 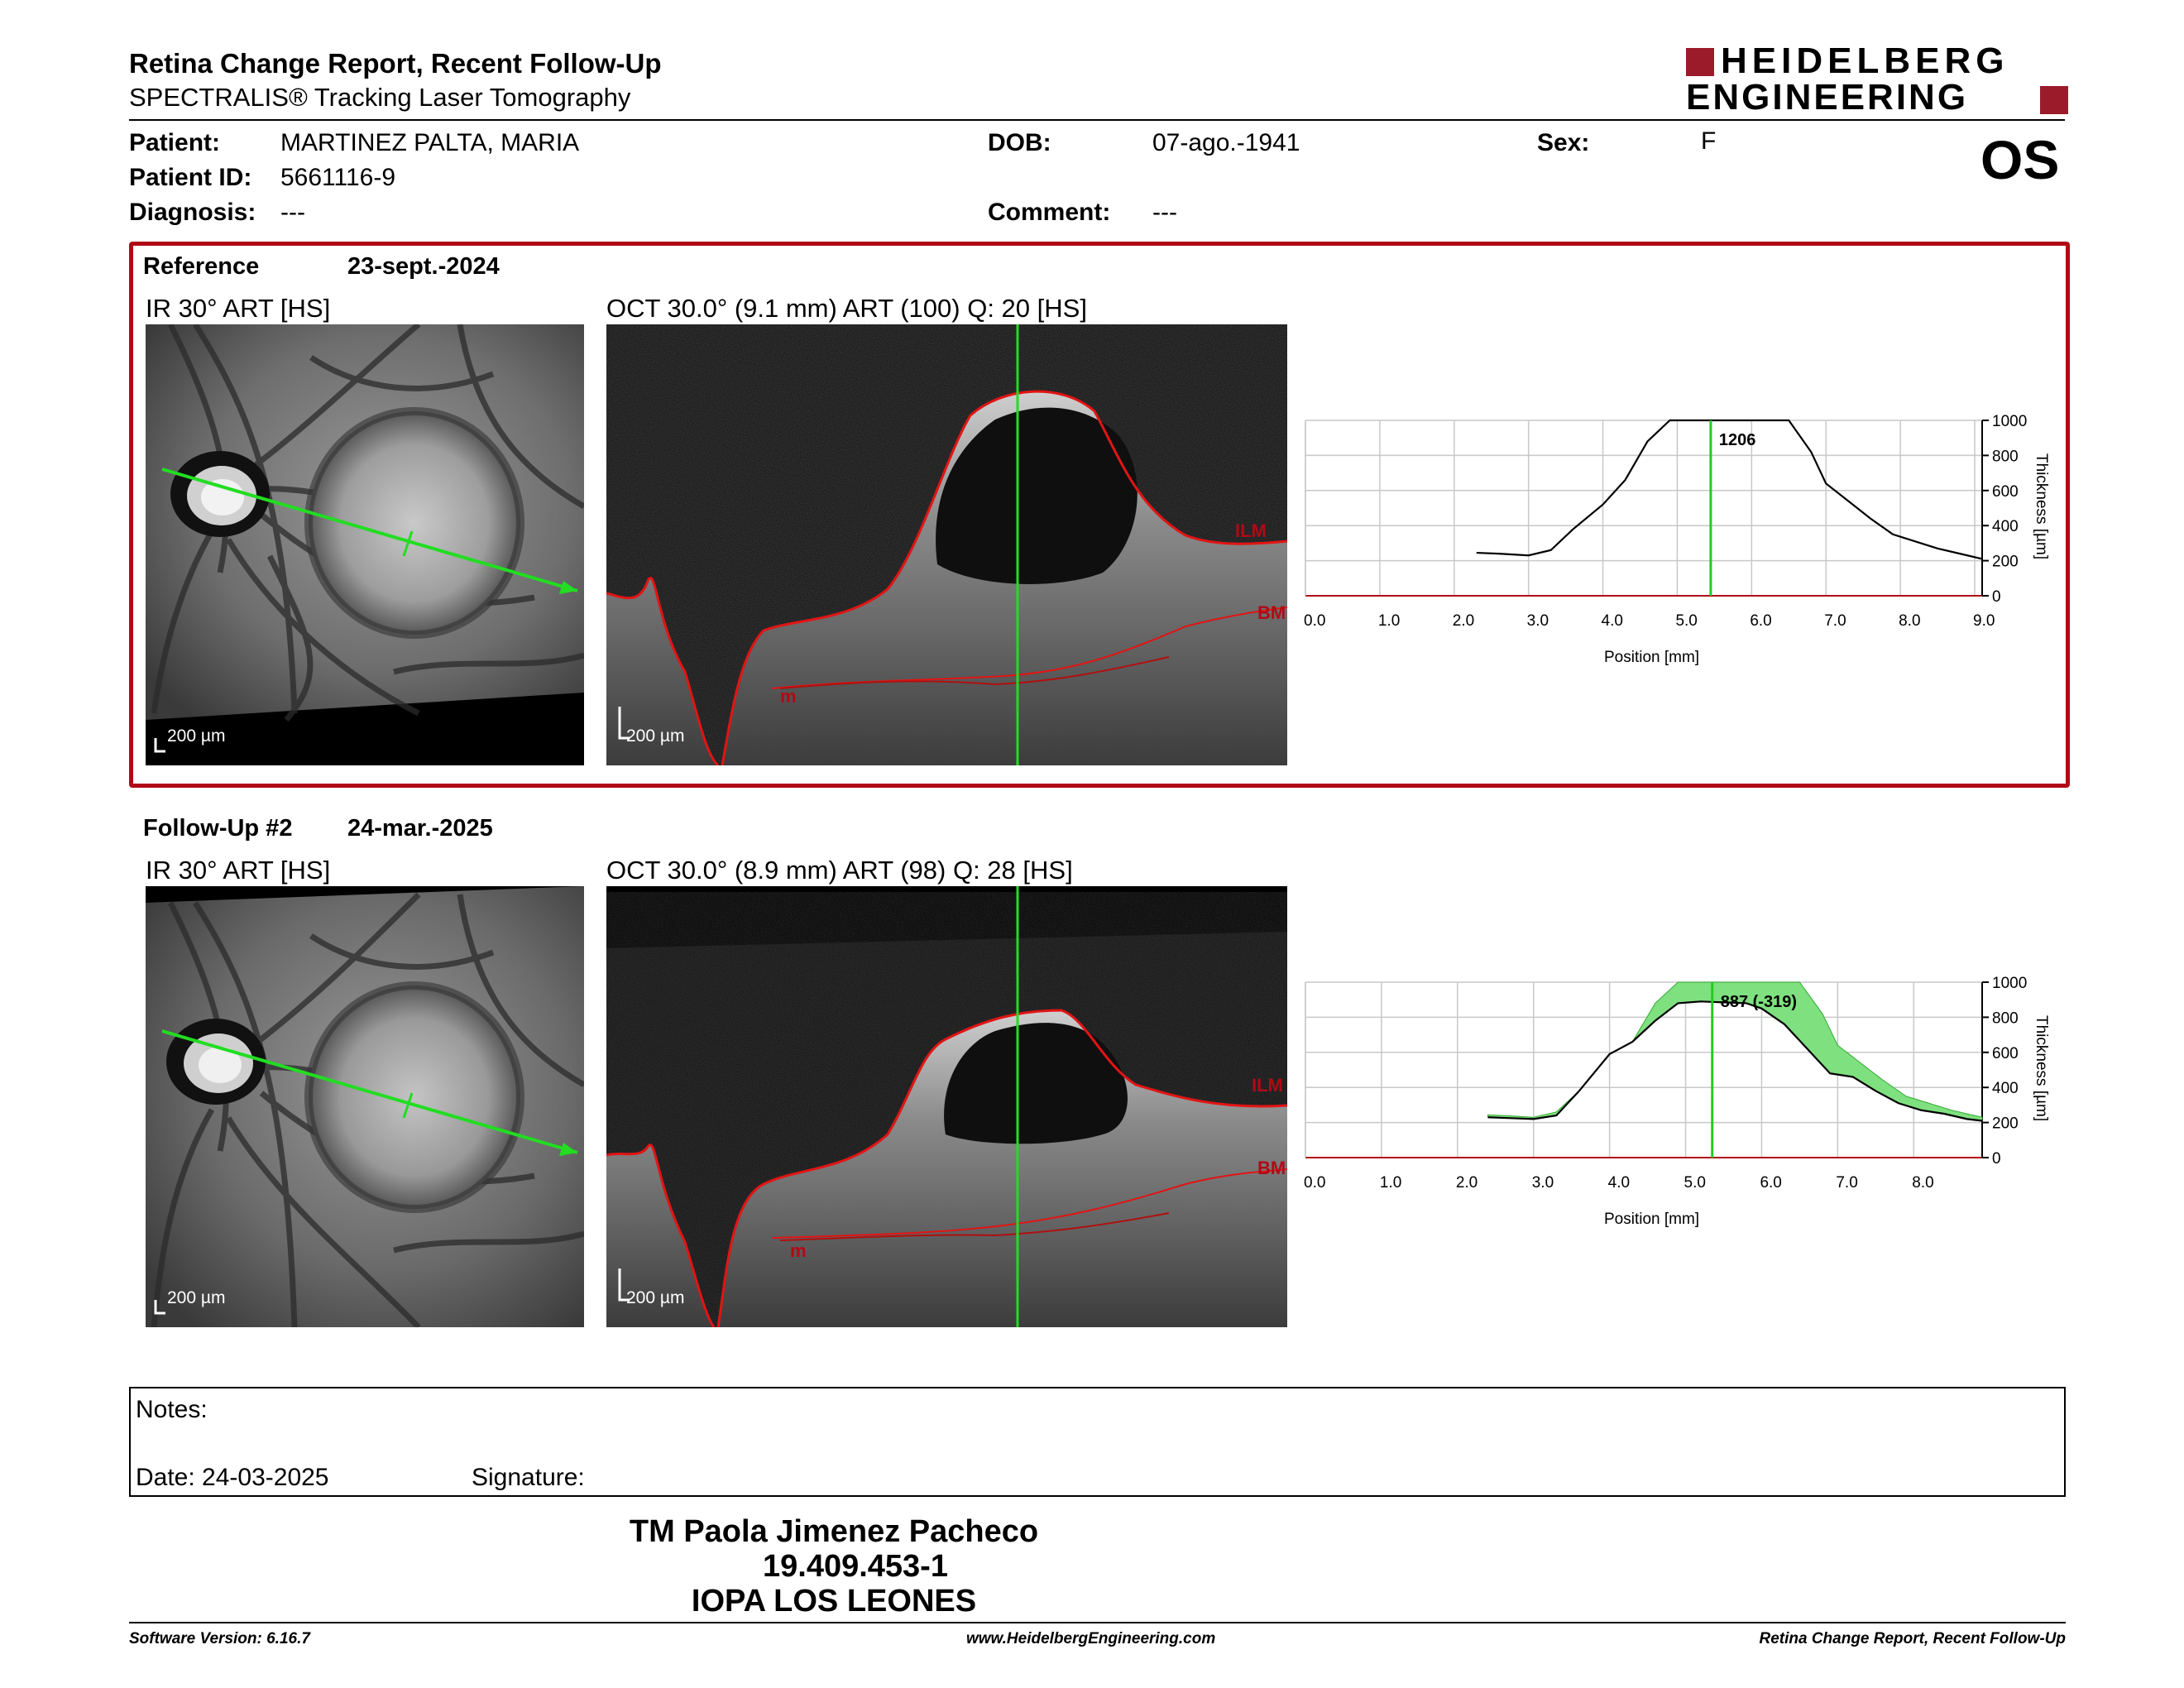 I want to click on logo-line2: ENGINEERING, so click(x=1827, y=97).